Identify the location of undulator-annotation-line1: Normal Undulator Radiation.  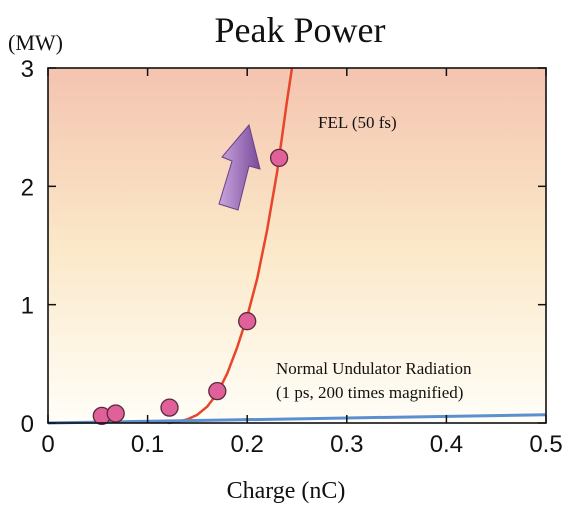
(374, 368).